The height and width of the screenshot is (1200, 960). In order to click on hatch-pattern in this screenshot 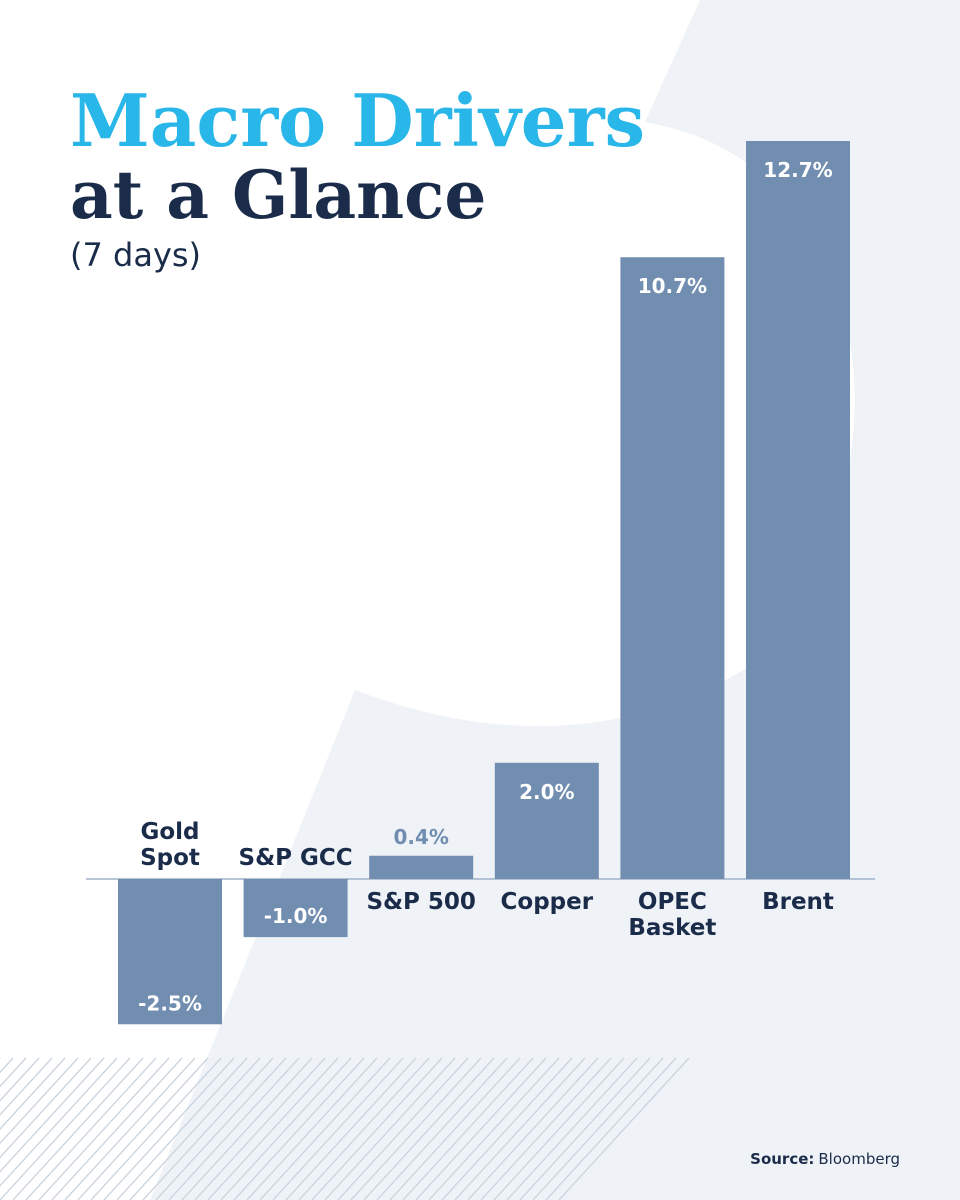, I will do `click(345, 1128)`.